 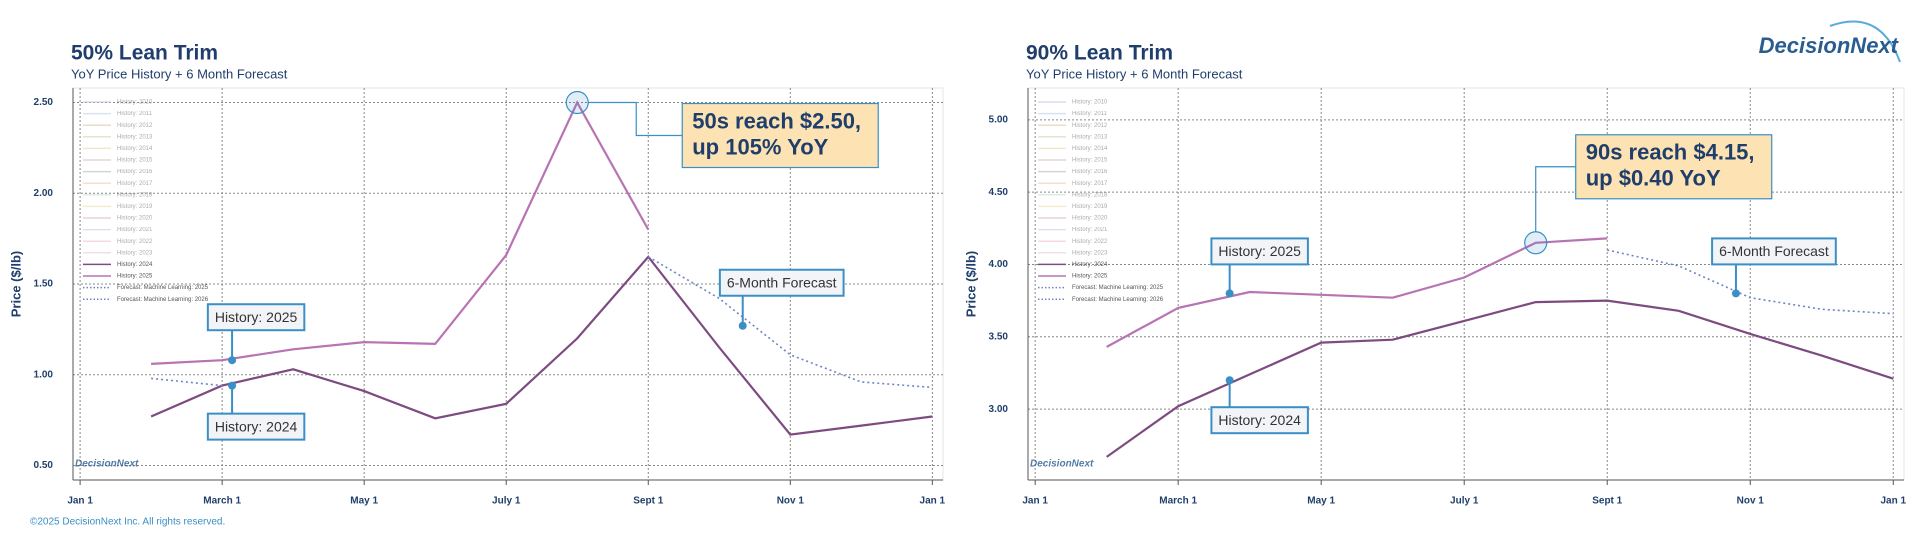 What do you see at coordinates (44, 193) in the screenshot?
I see `y-tick-label: 2.00` at bounding box center [44, 193].